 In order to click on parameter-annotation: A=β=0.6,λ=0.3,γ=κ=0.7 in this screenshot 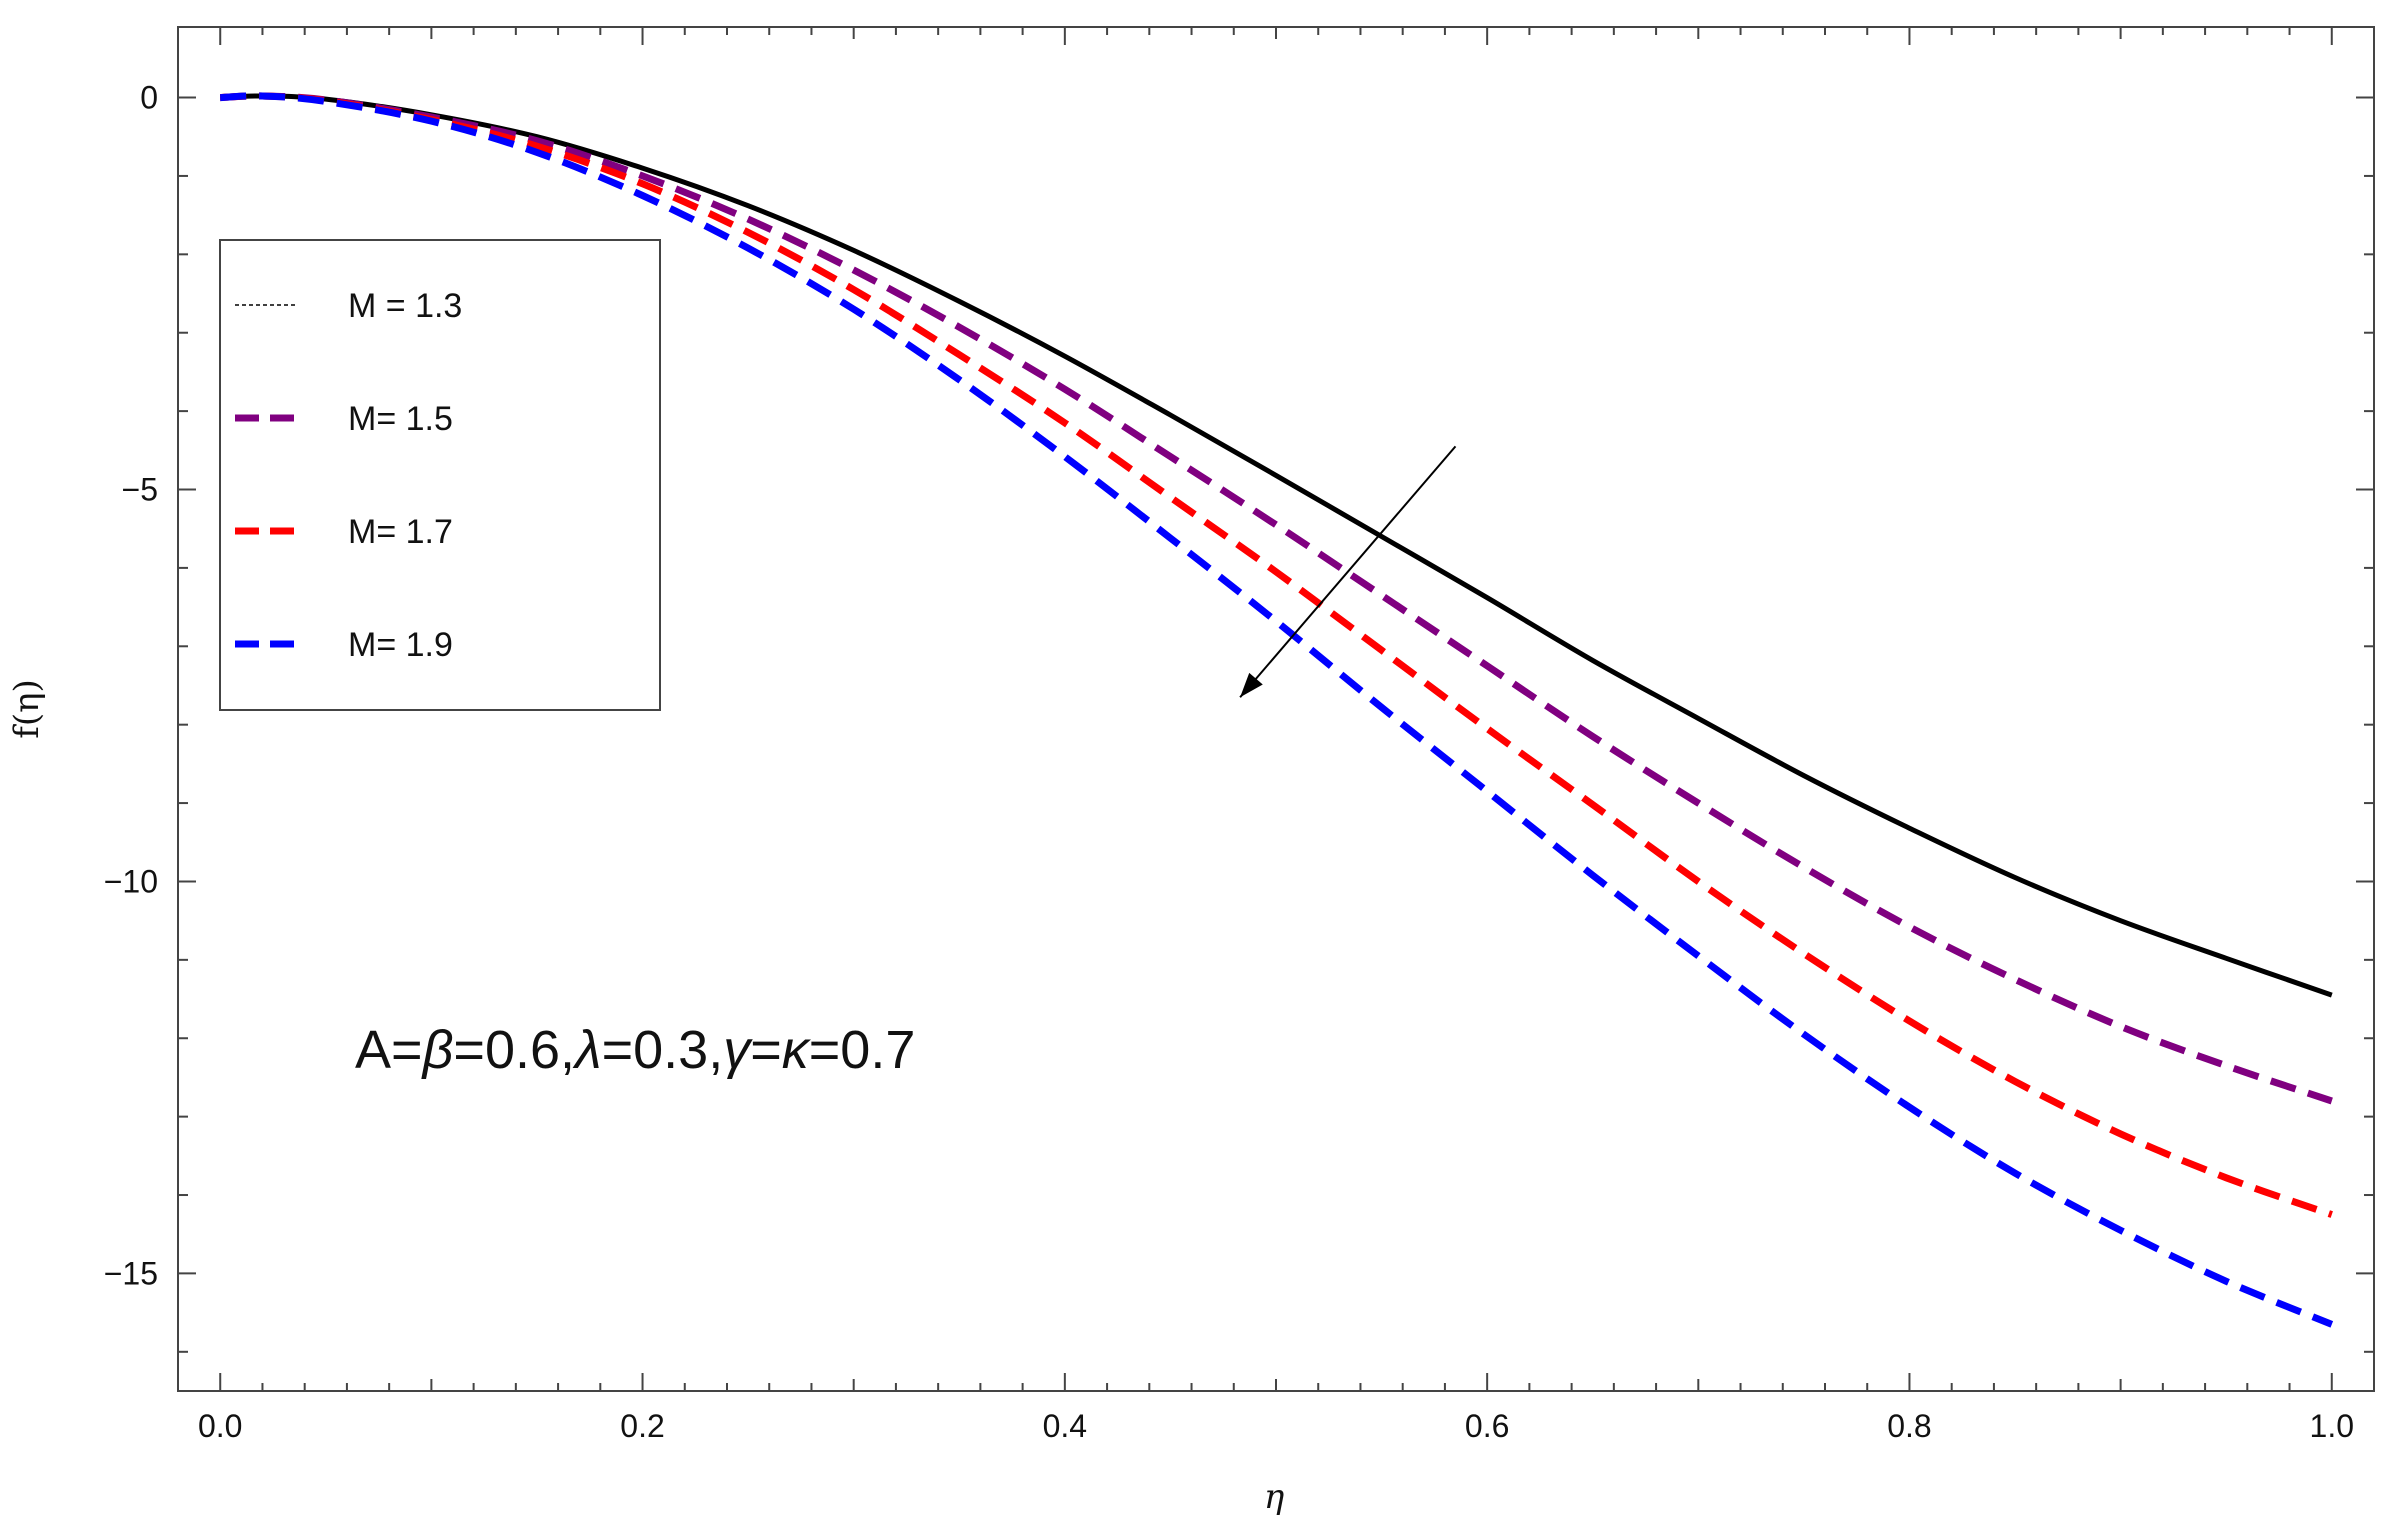, I will do `click(635, 1050)`.